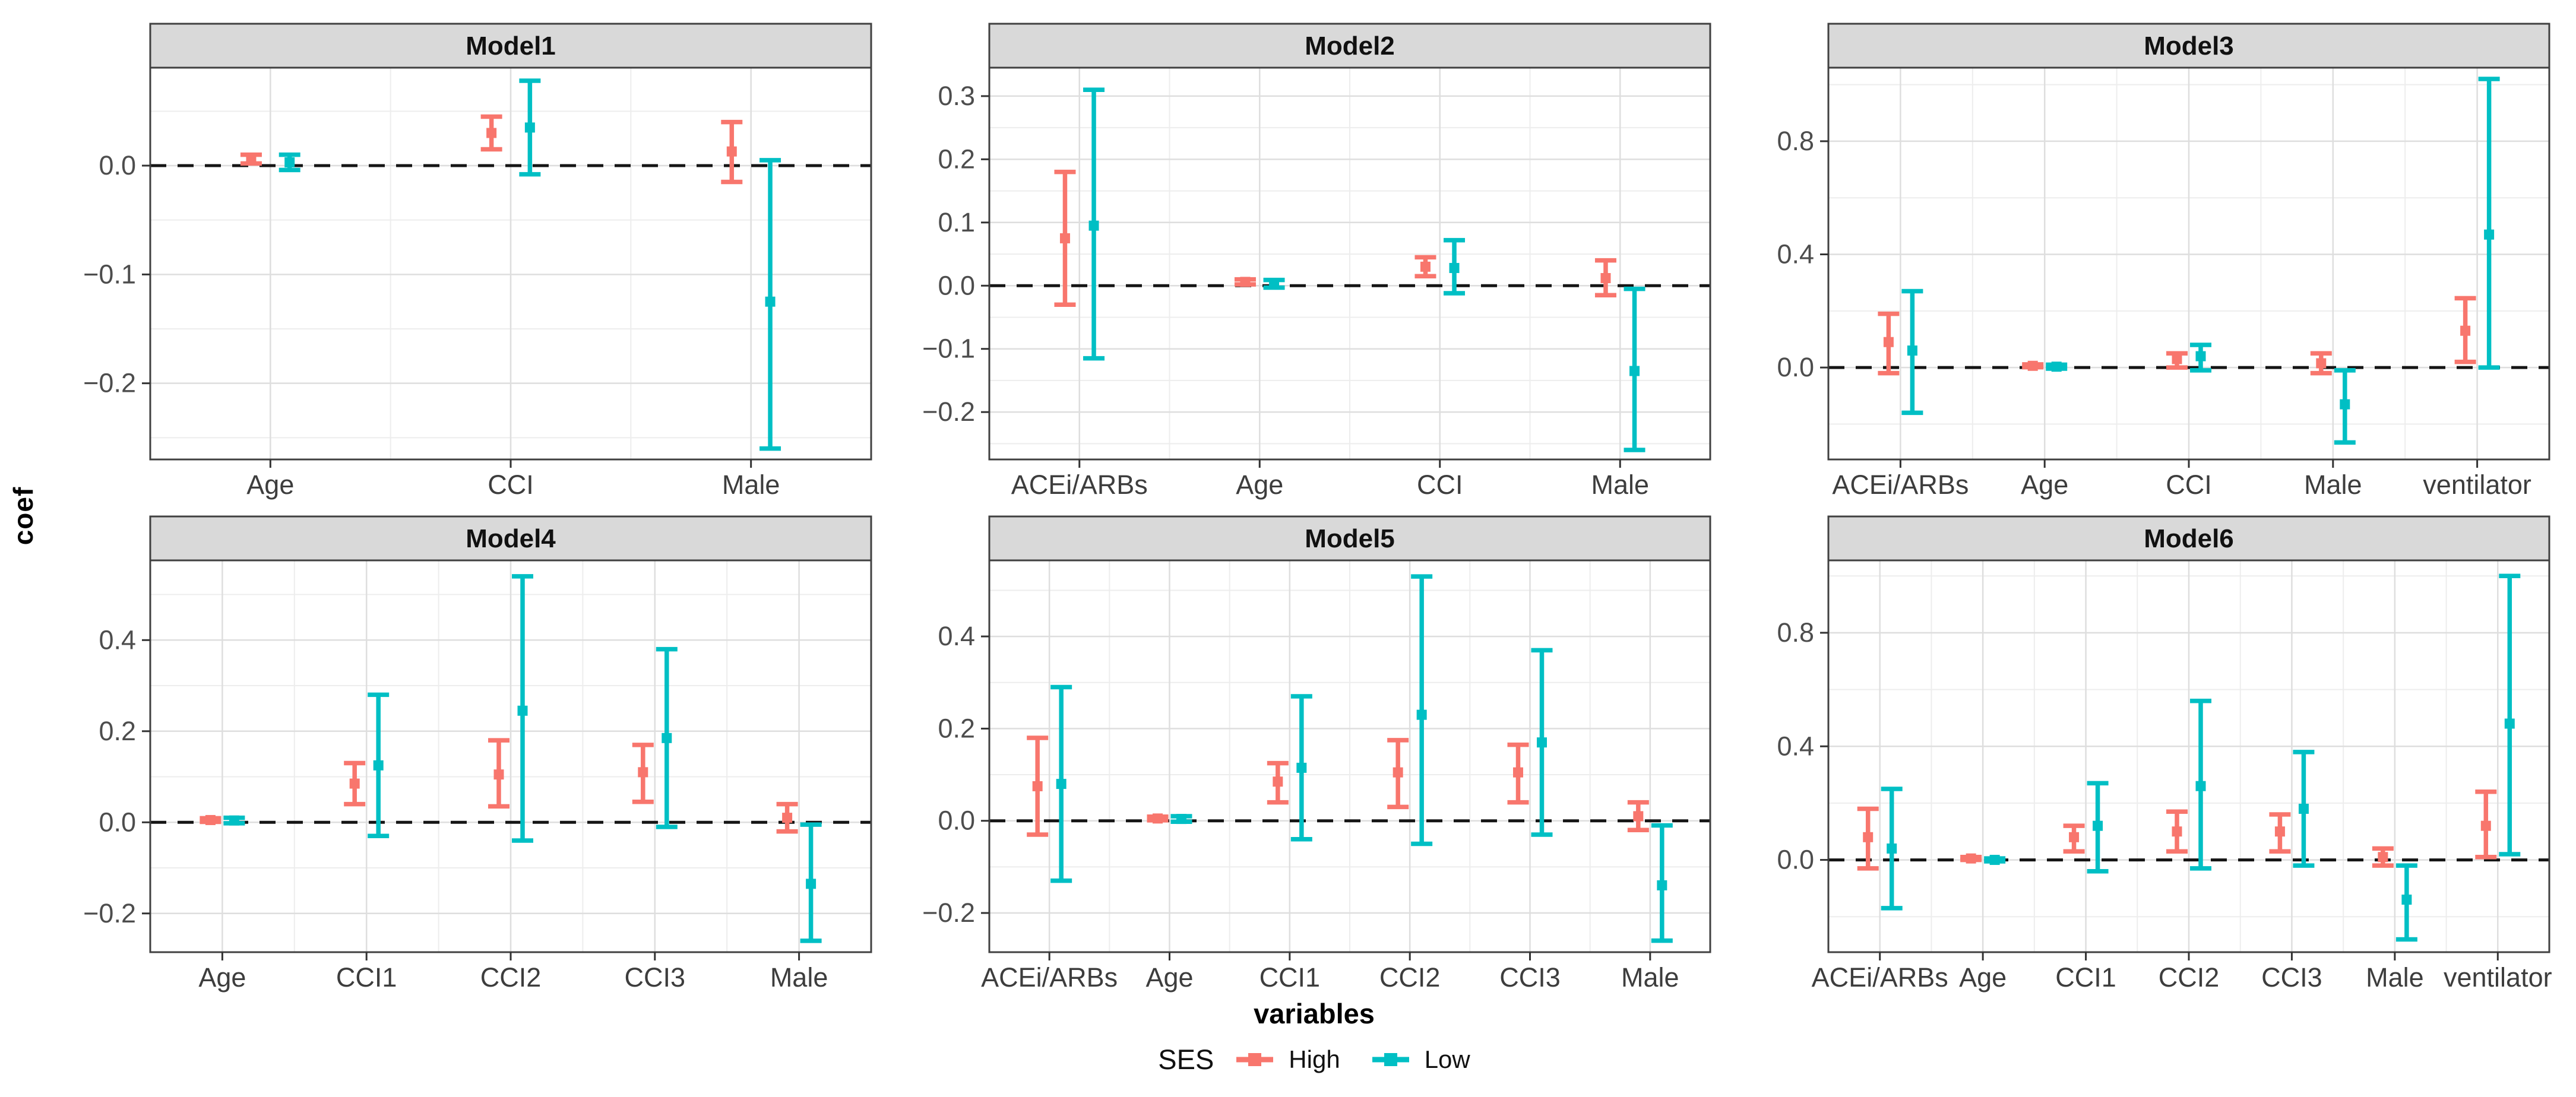 The image size is (2576, 1097). I want to click on errorbar-model4-cci3-low, so click(667, 737).